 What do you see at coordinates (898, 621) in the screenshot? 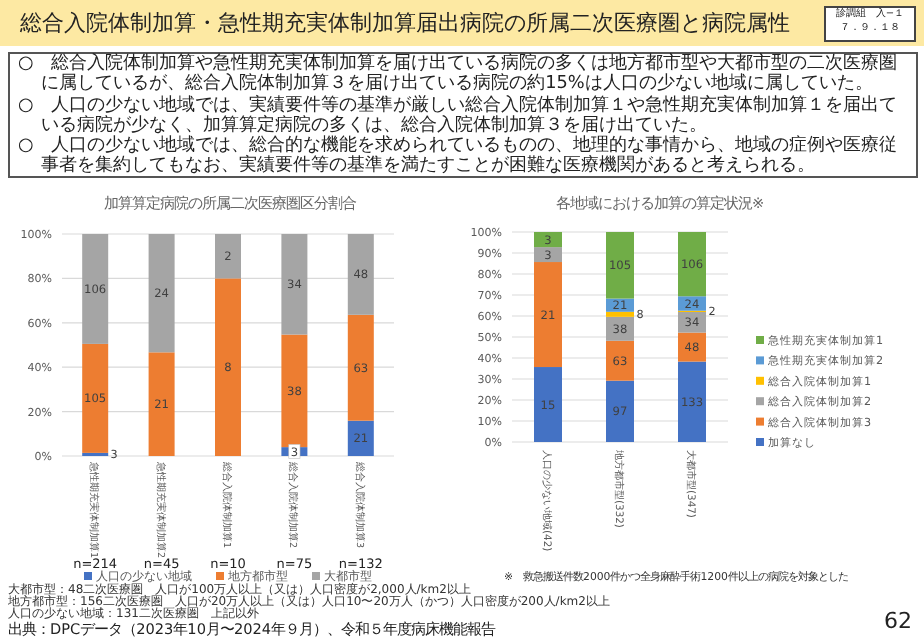
I see `text: 62` at bounding box center [898, 621].